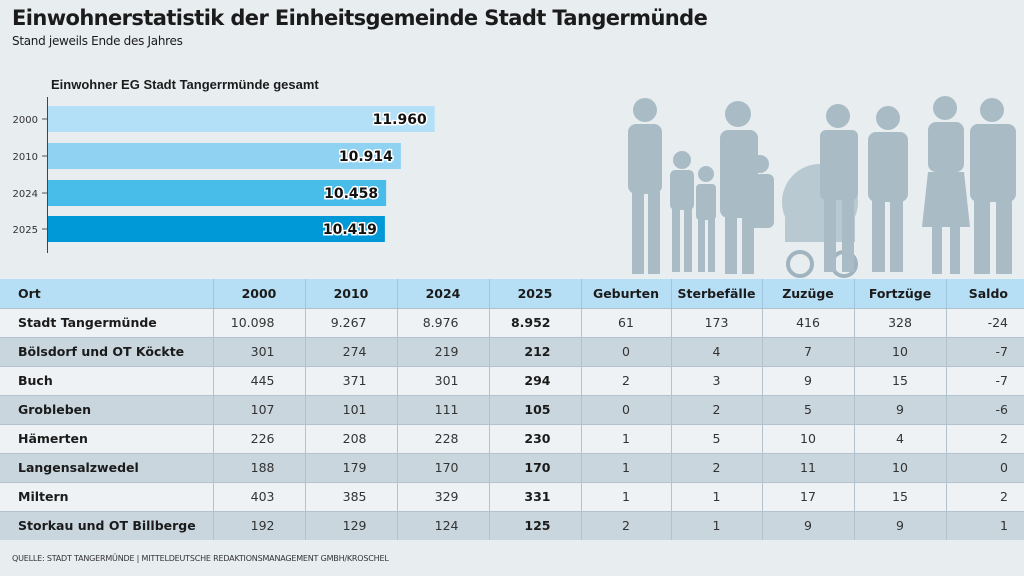 The height and width of the screenshot is (576, 1024). I want to click on table-cell: 124, so click(443, 525).